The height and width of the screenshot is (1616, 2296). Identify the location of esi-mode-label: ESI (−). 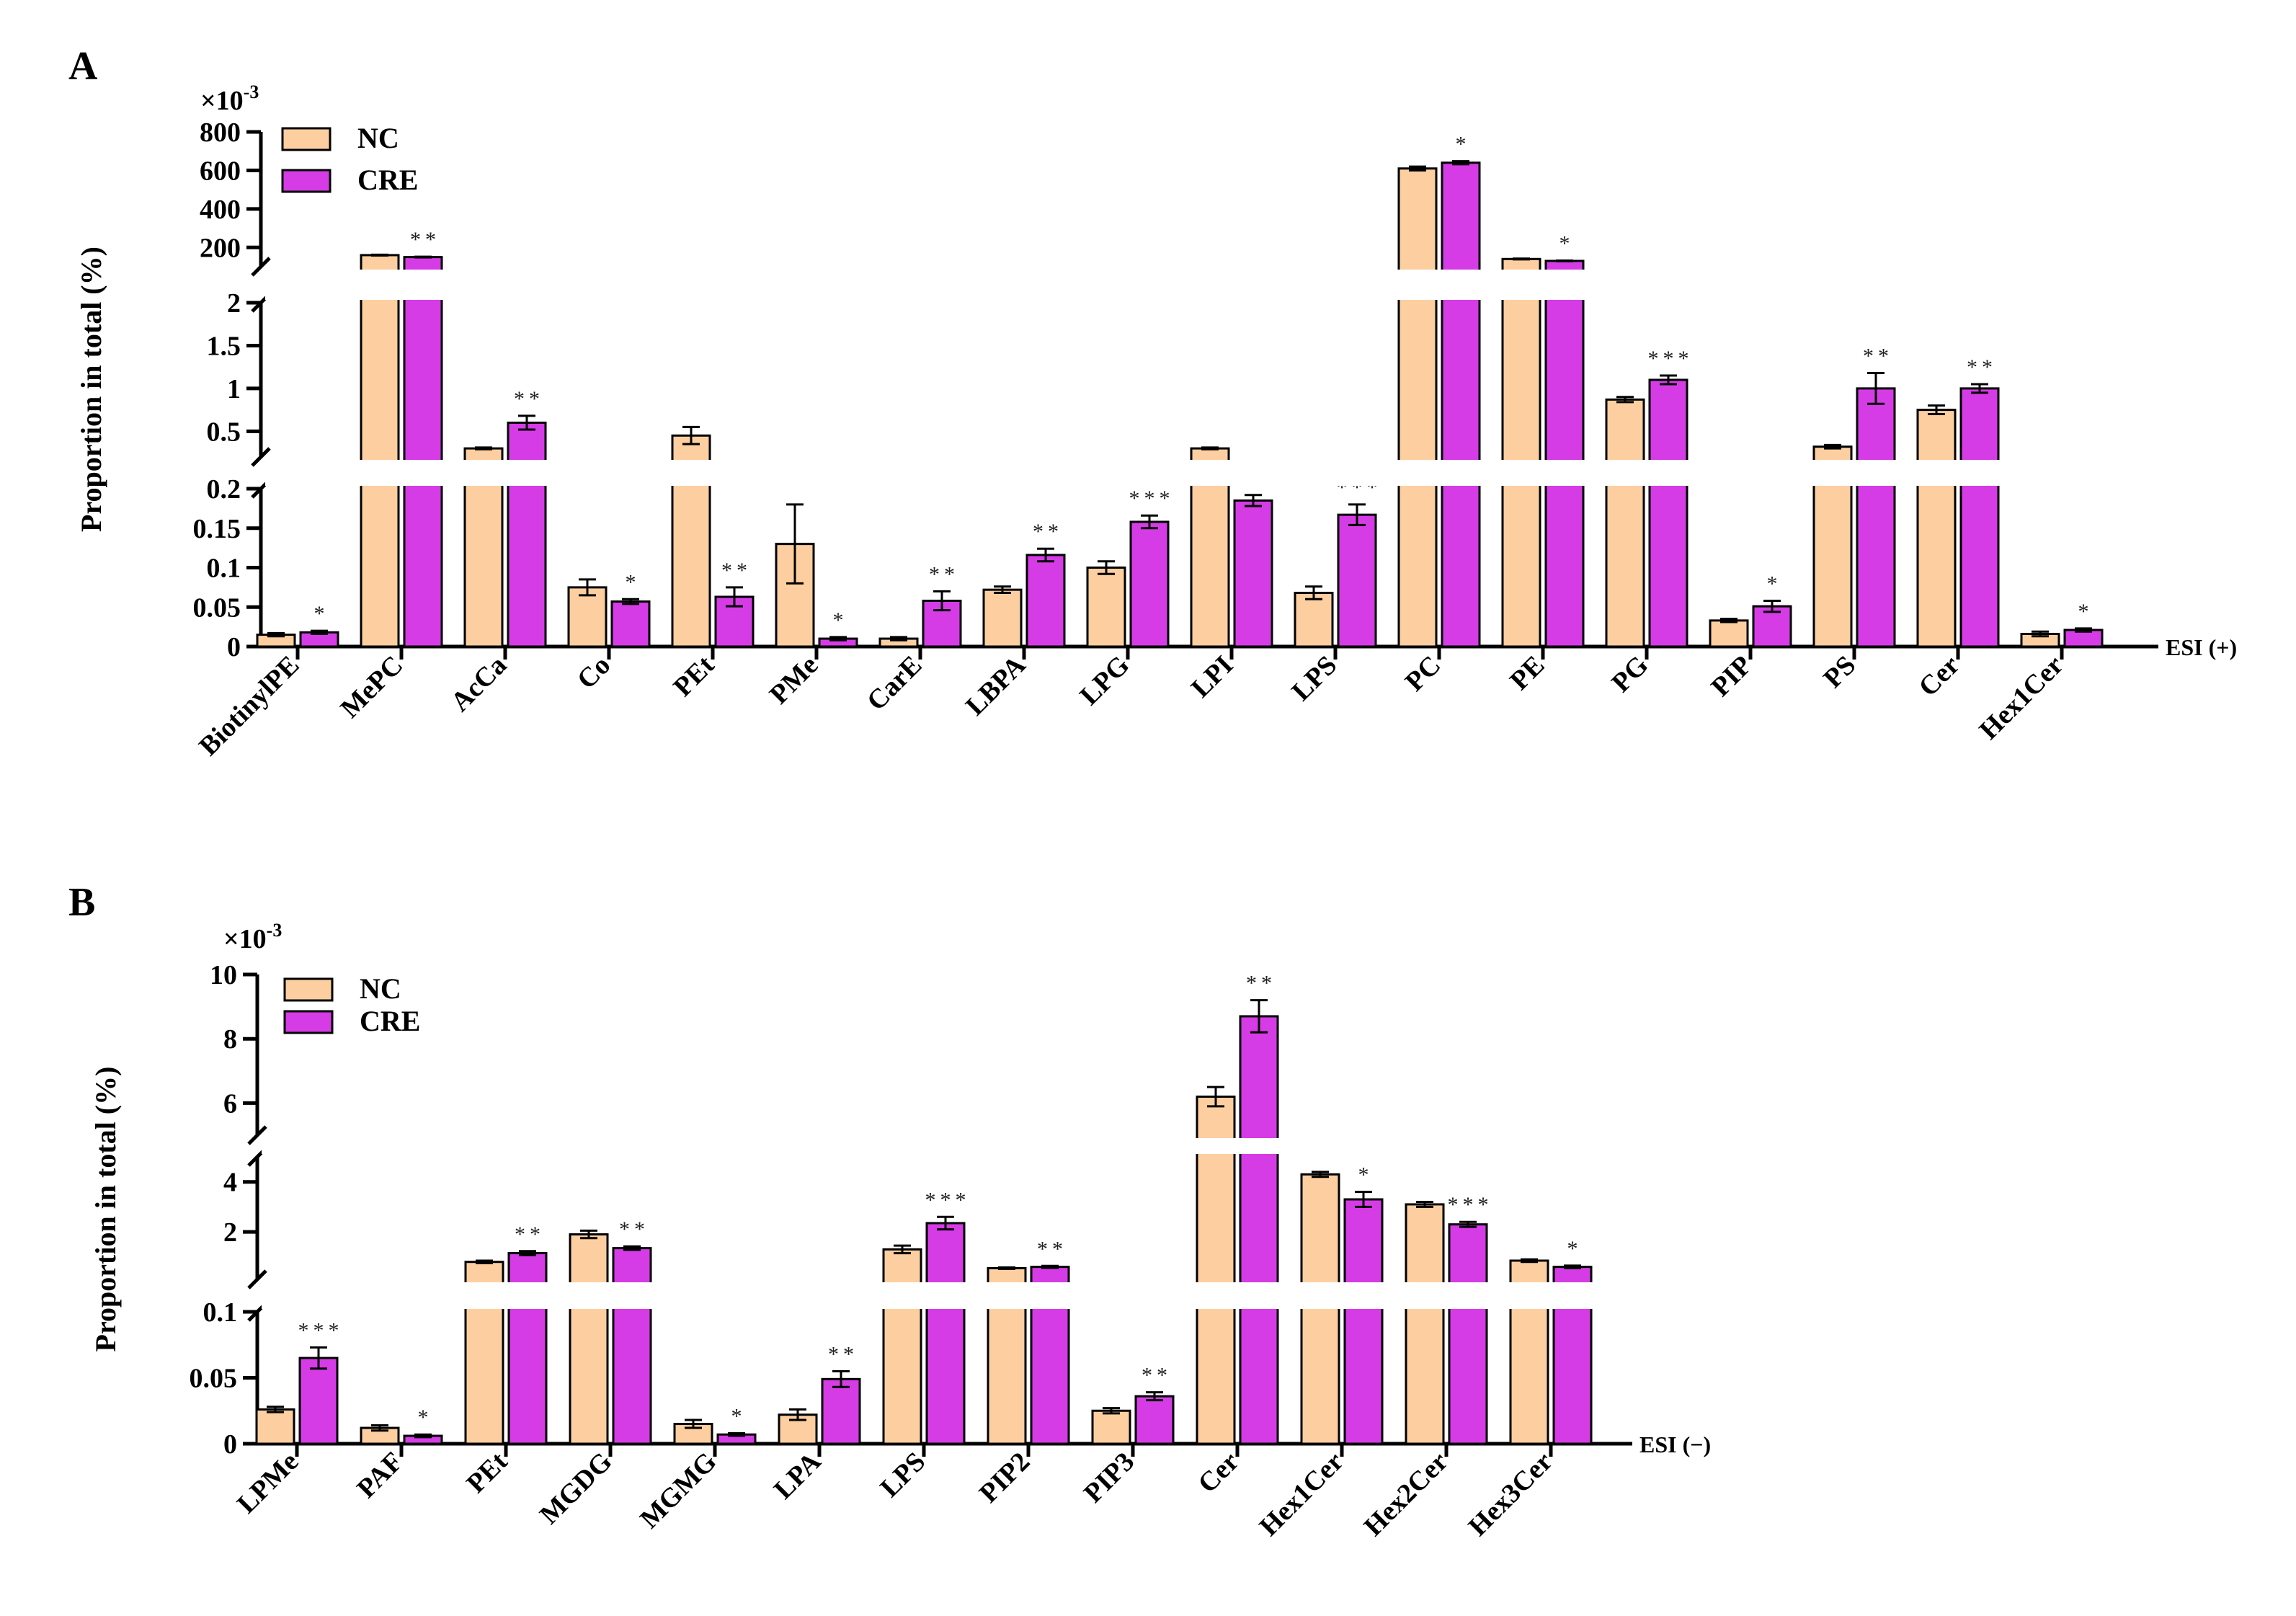
(1675, 1444).